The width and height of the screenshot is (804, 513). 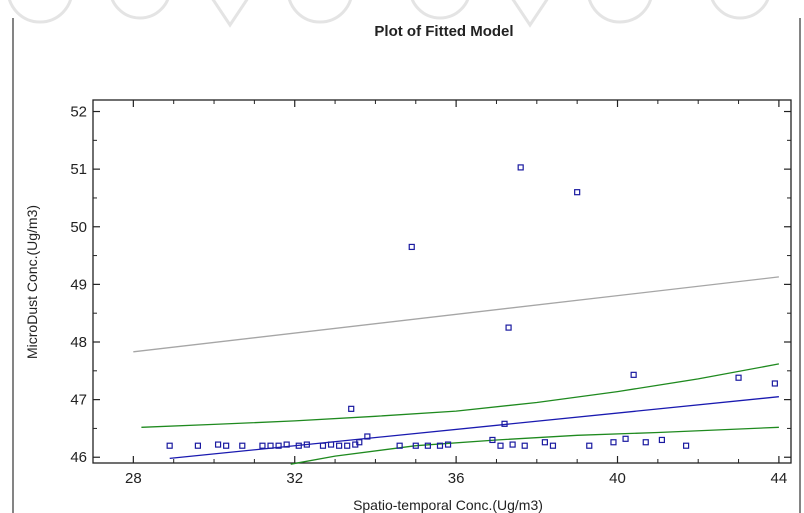 I want to click on confidence-lower-line, so click(x=534, y=445).